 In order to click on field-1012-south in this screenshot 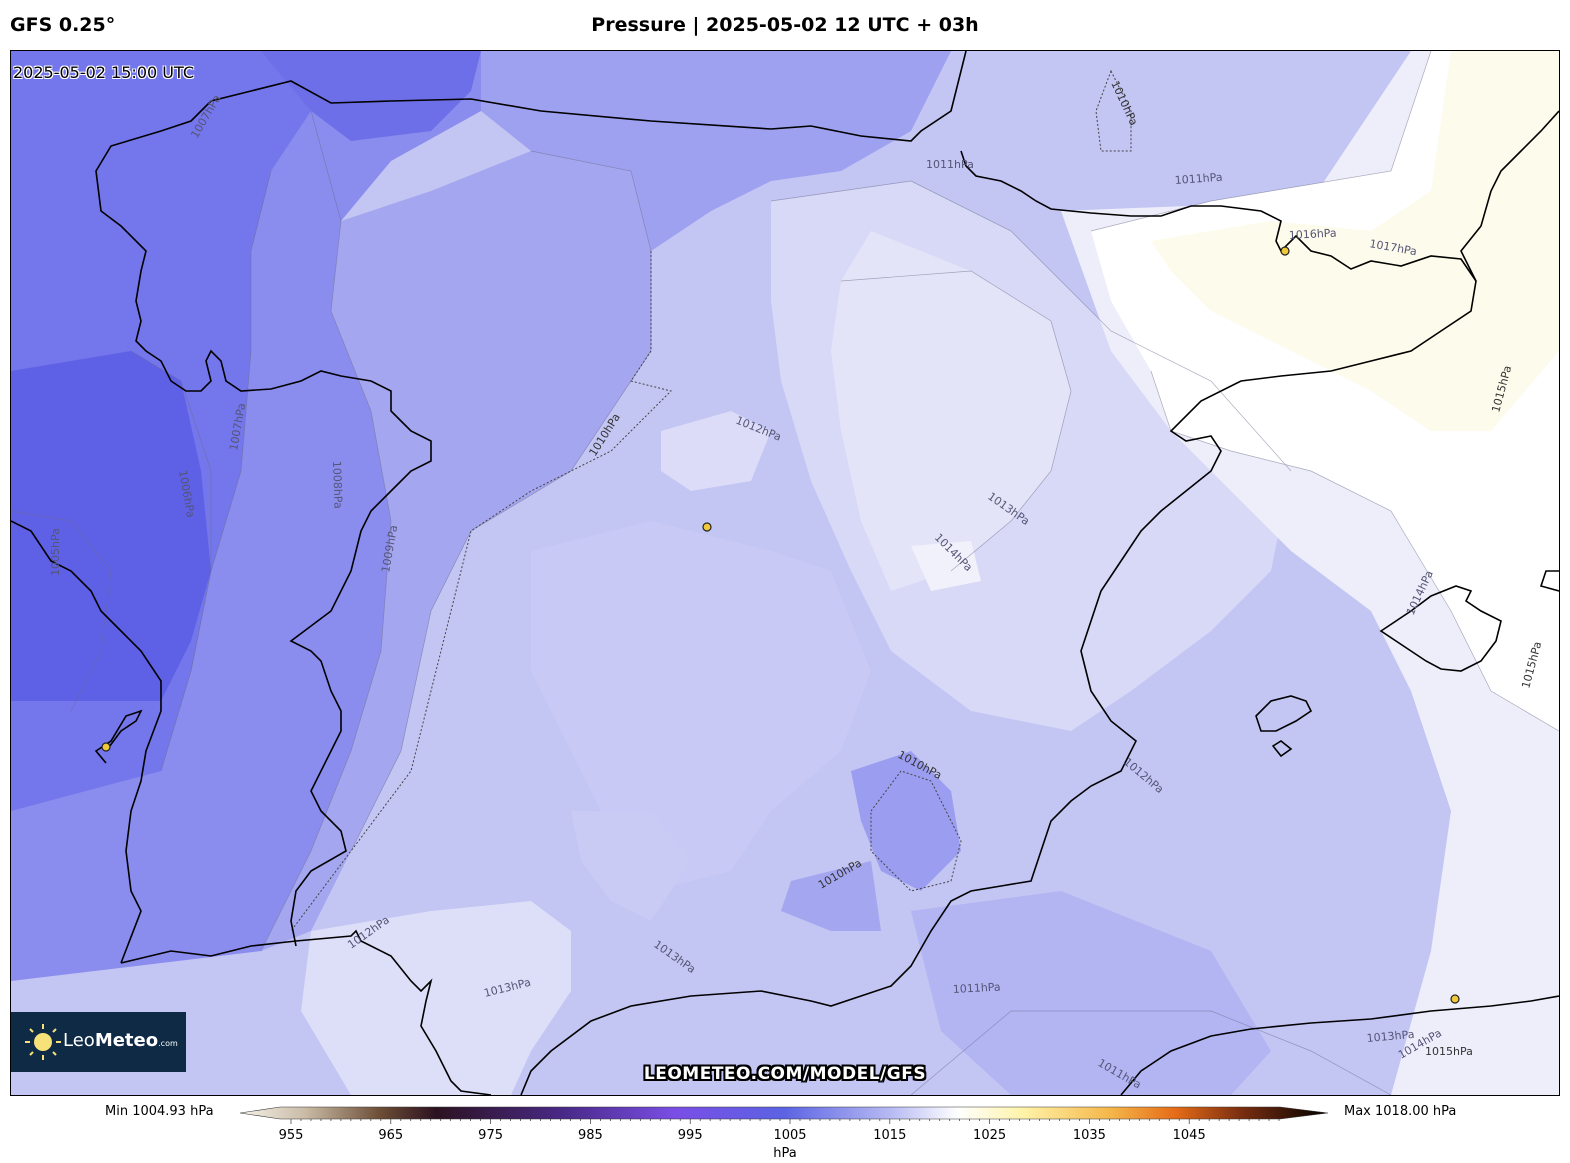, I will do `click(631, 866)`.